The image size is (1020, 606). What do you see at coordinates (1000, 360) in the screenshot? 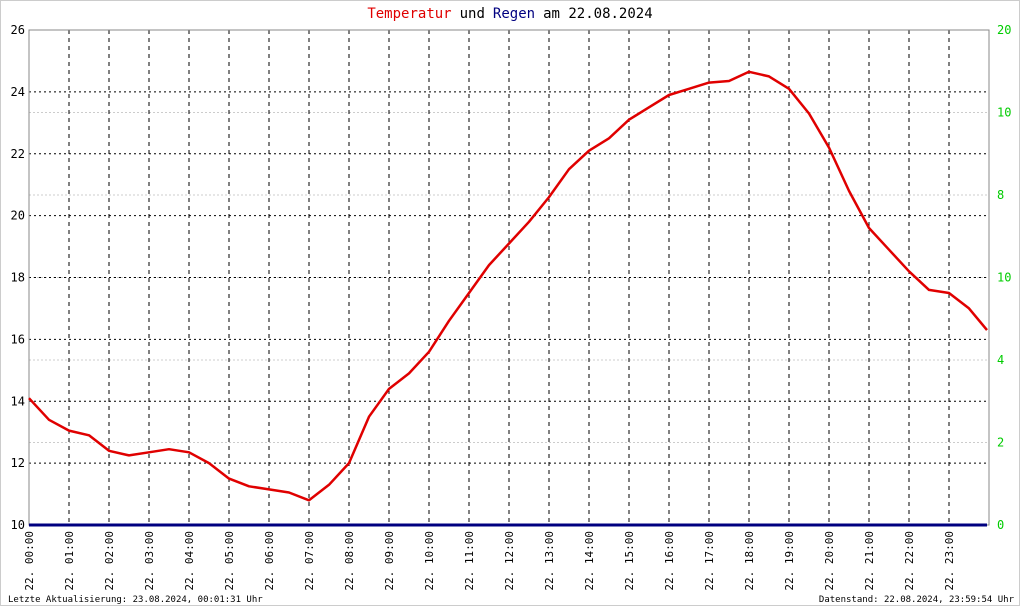
I see `y2-tick-label: 4` at bounding box center [1000, 360].